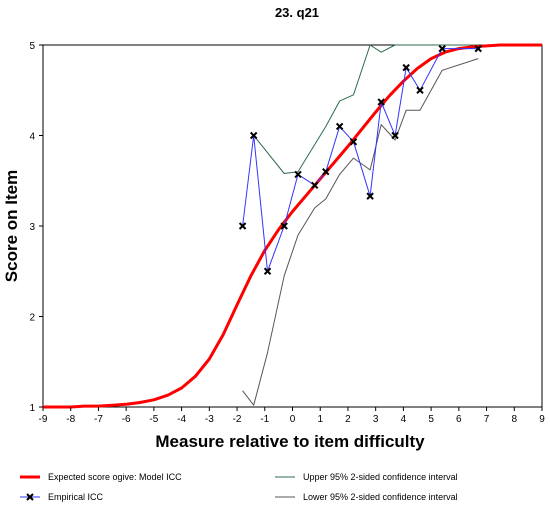 This screenshot has width=550, height=513. What do you see at coordinates (126, 419) in the screenshot?
I see `x-tick-label: -6` at bounding box center [126, 419].